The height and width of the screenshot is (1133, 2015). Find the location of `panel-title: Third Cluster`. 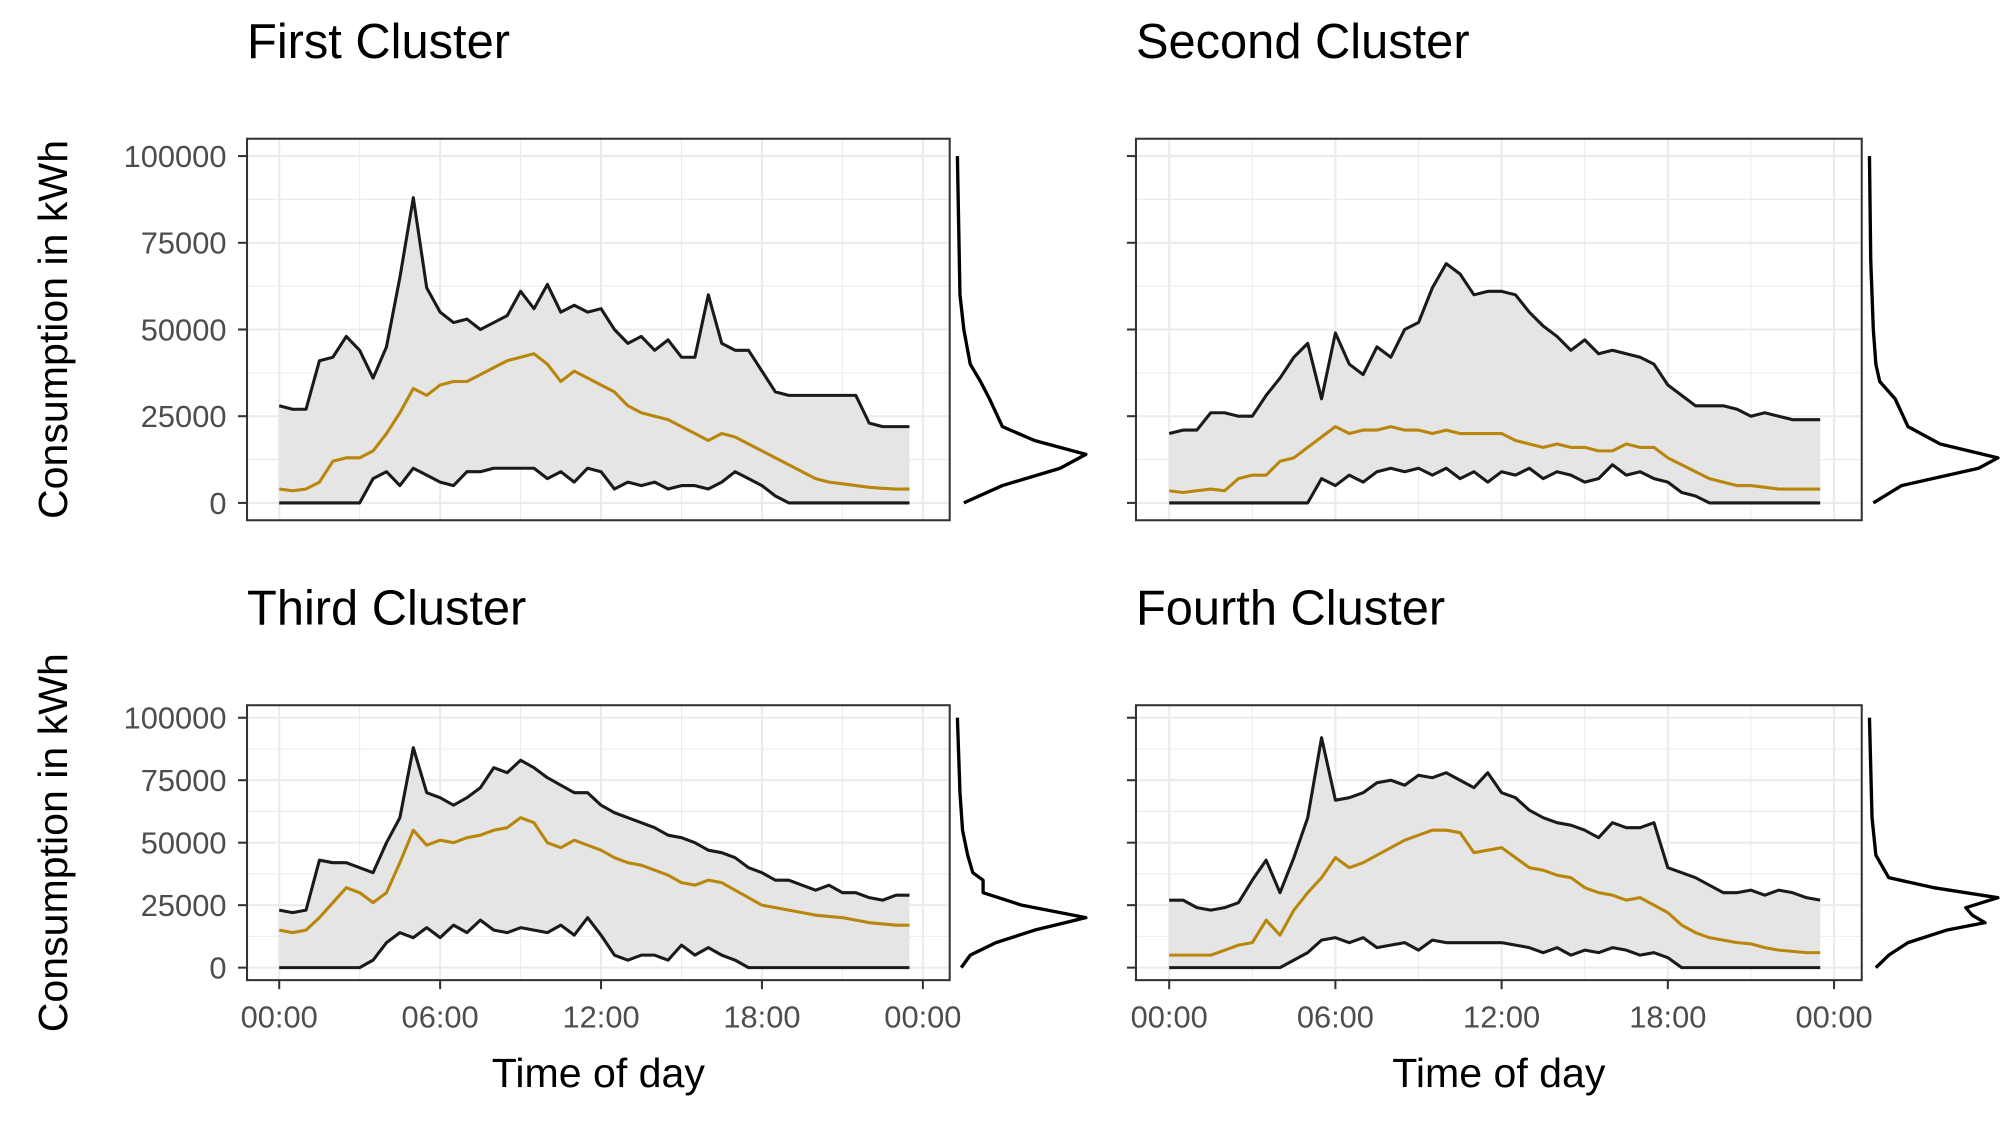

panel-title: Third Cluster is located at coordinates (386, 608).